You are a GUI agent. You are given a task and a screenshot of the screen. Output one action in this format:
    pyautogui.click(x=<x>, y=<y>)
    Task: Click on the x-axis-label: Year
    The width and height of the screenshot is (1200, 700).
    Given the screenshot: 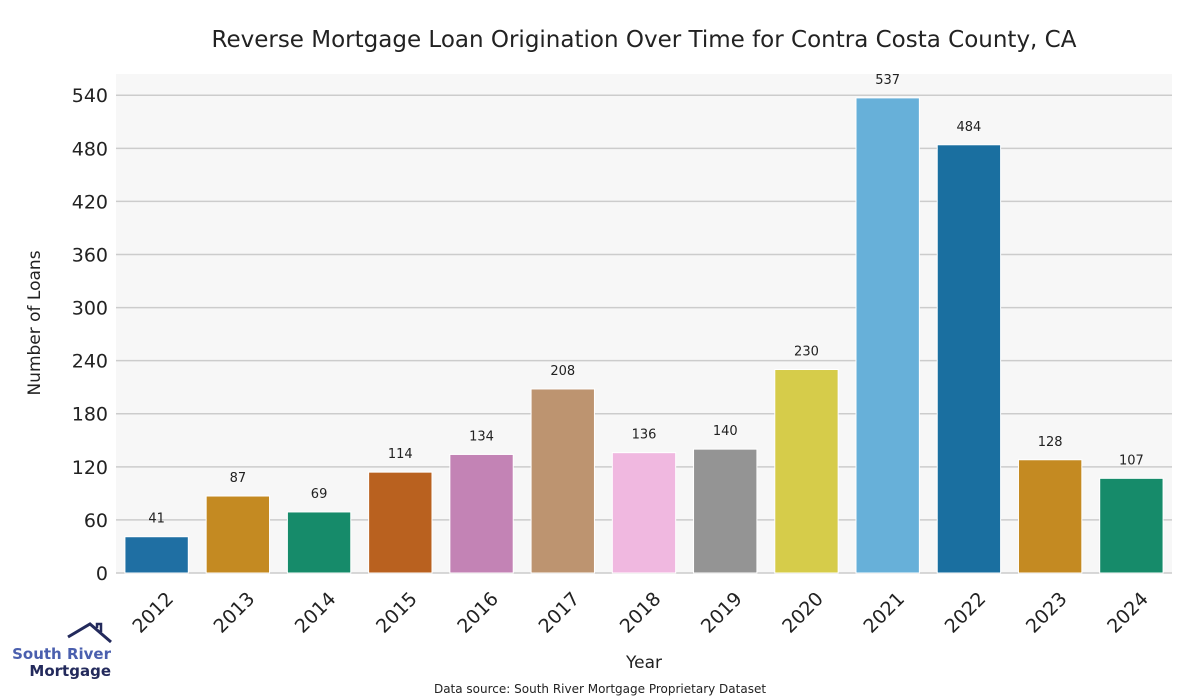 What is the action you would take?
    pyautogui.click(x=643, y=663)
    